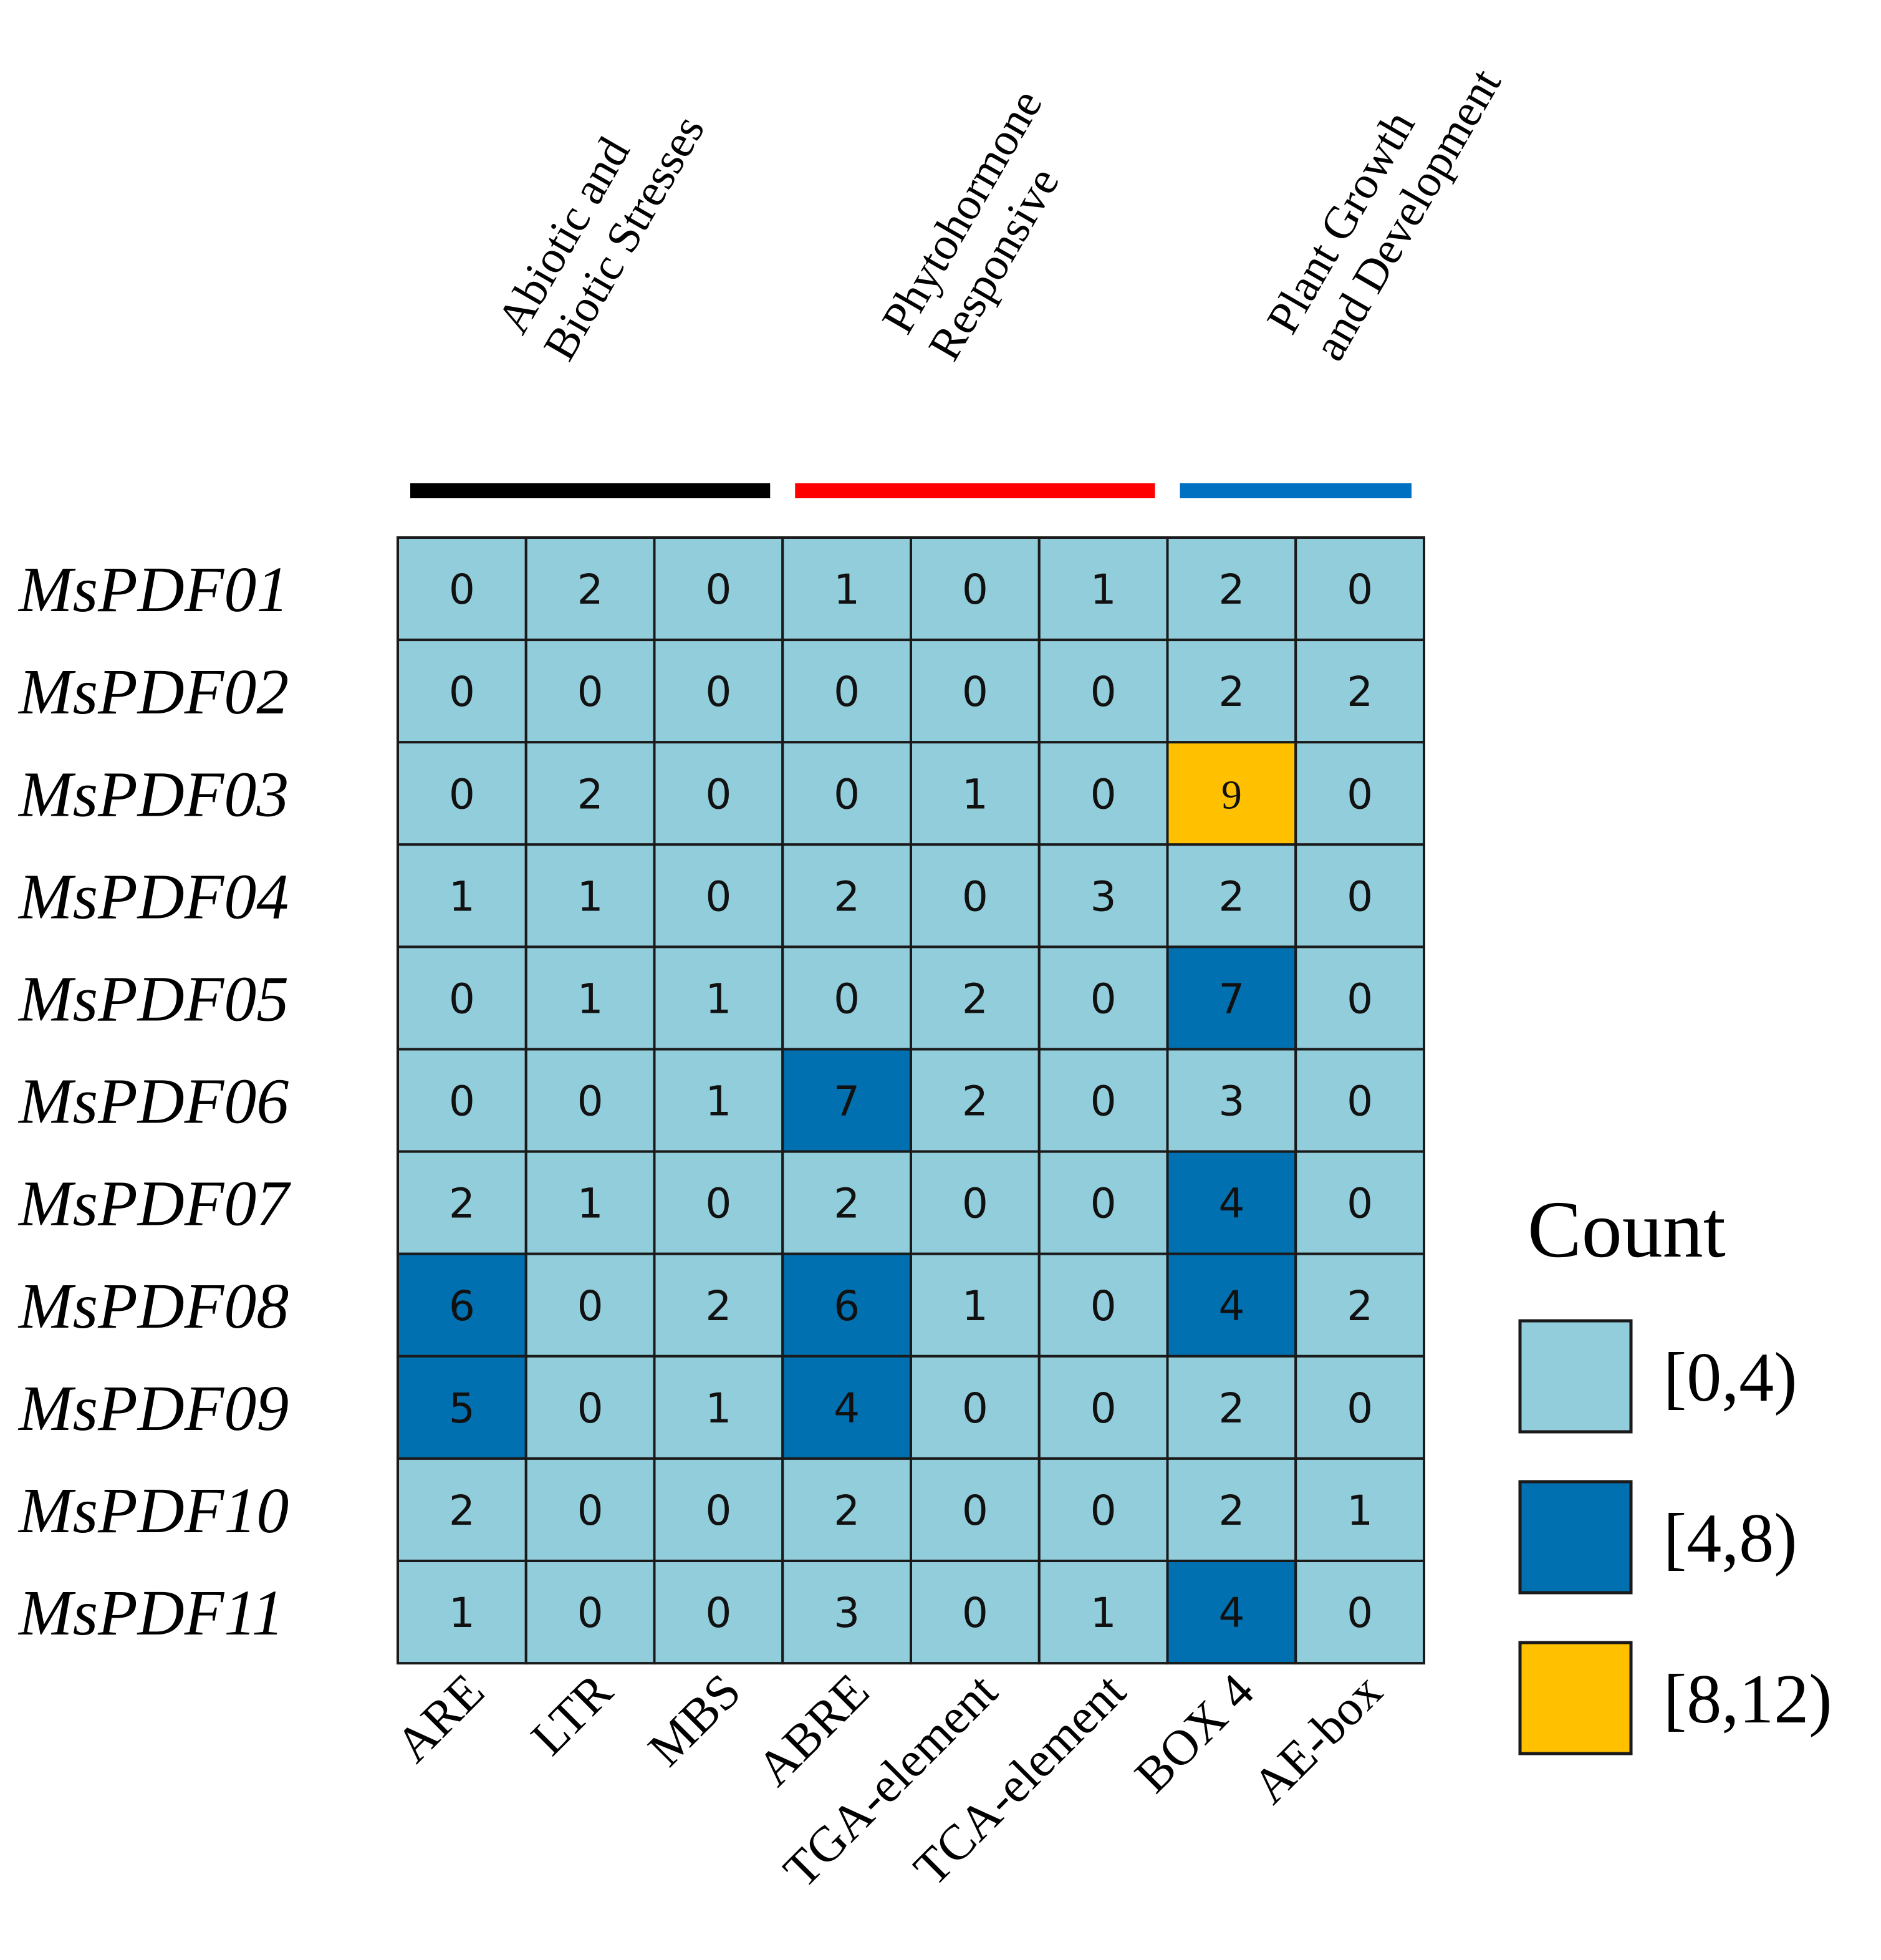 The height and width of the screenshot is (1960, 1881). Describe the element at coordinates (911, 491) in the screenshot. I see `category-bars` at that location.